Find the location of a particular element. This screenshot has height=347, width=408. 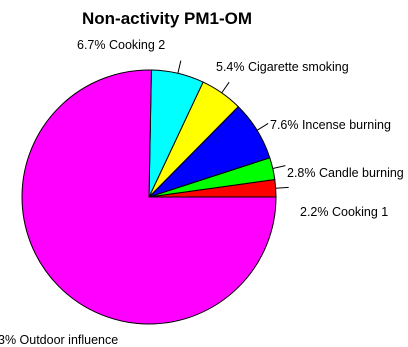

label-leader-lines is located at coordinates (233, 124).